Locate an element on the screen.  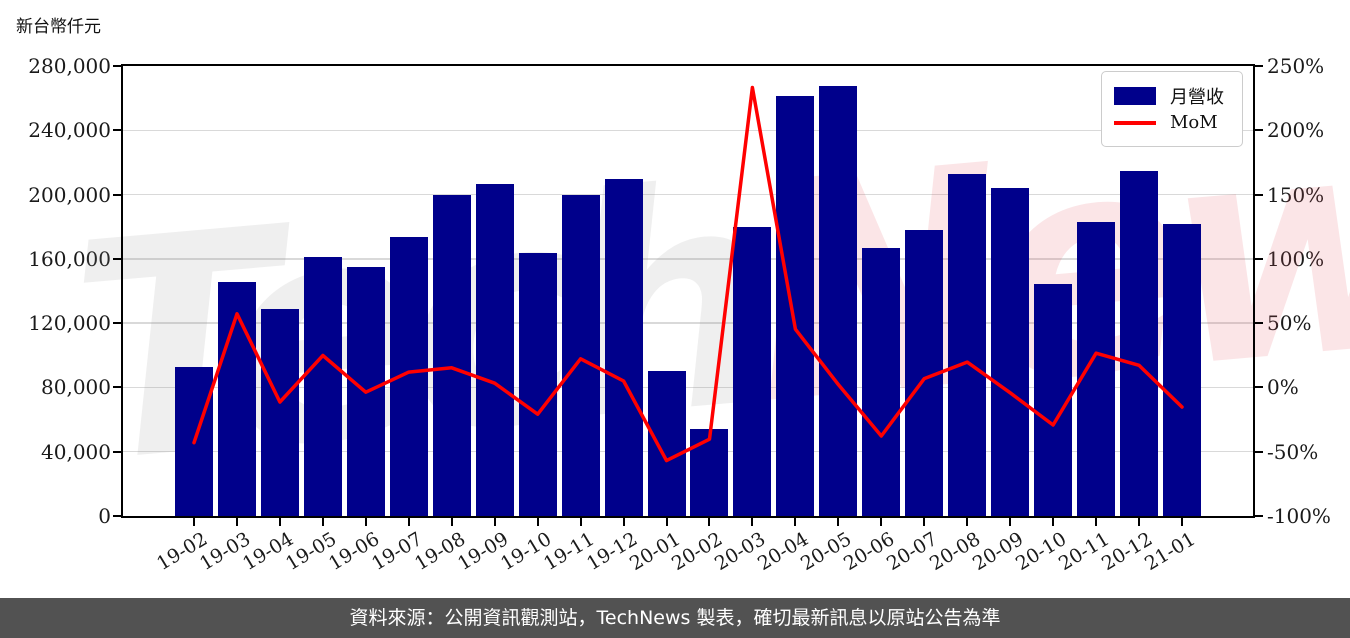
left-axis-label-280000: 280,000 is located at coordinates (69, 66).